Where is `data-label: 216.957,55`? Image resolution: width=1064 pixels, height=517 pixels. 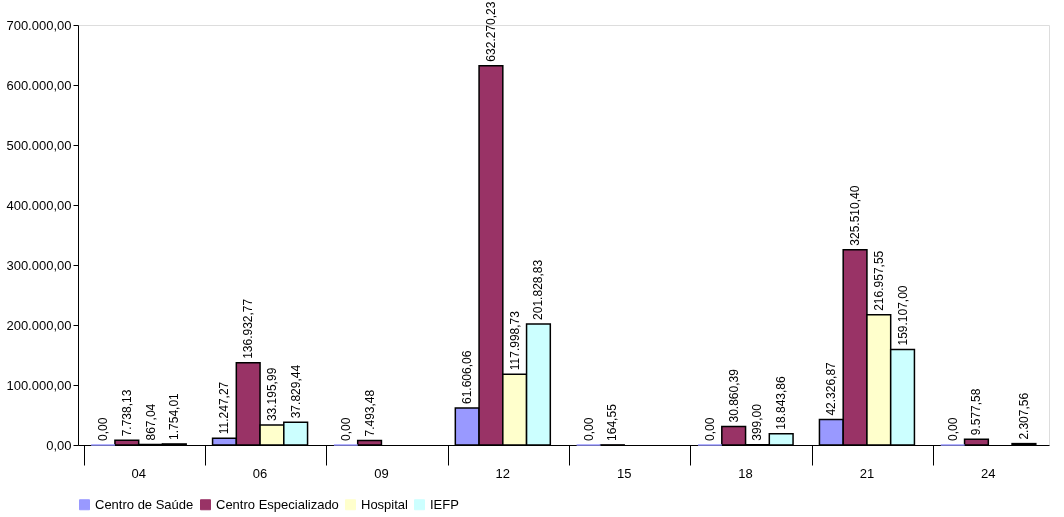 data-label: 216.957,55 is located at coordinates (878, 280).